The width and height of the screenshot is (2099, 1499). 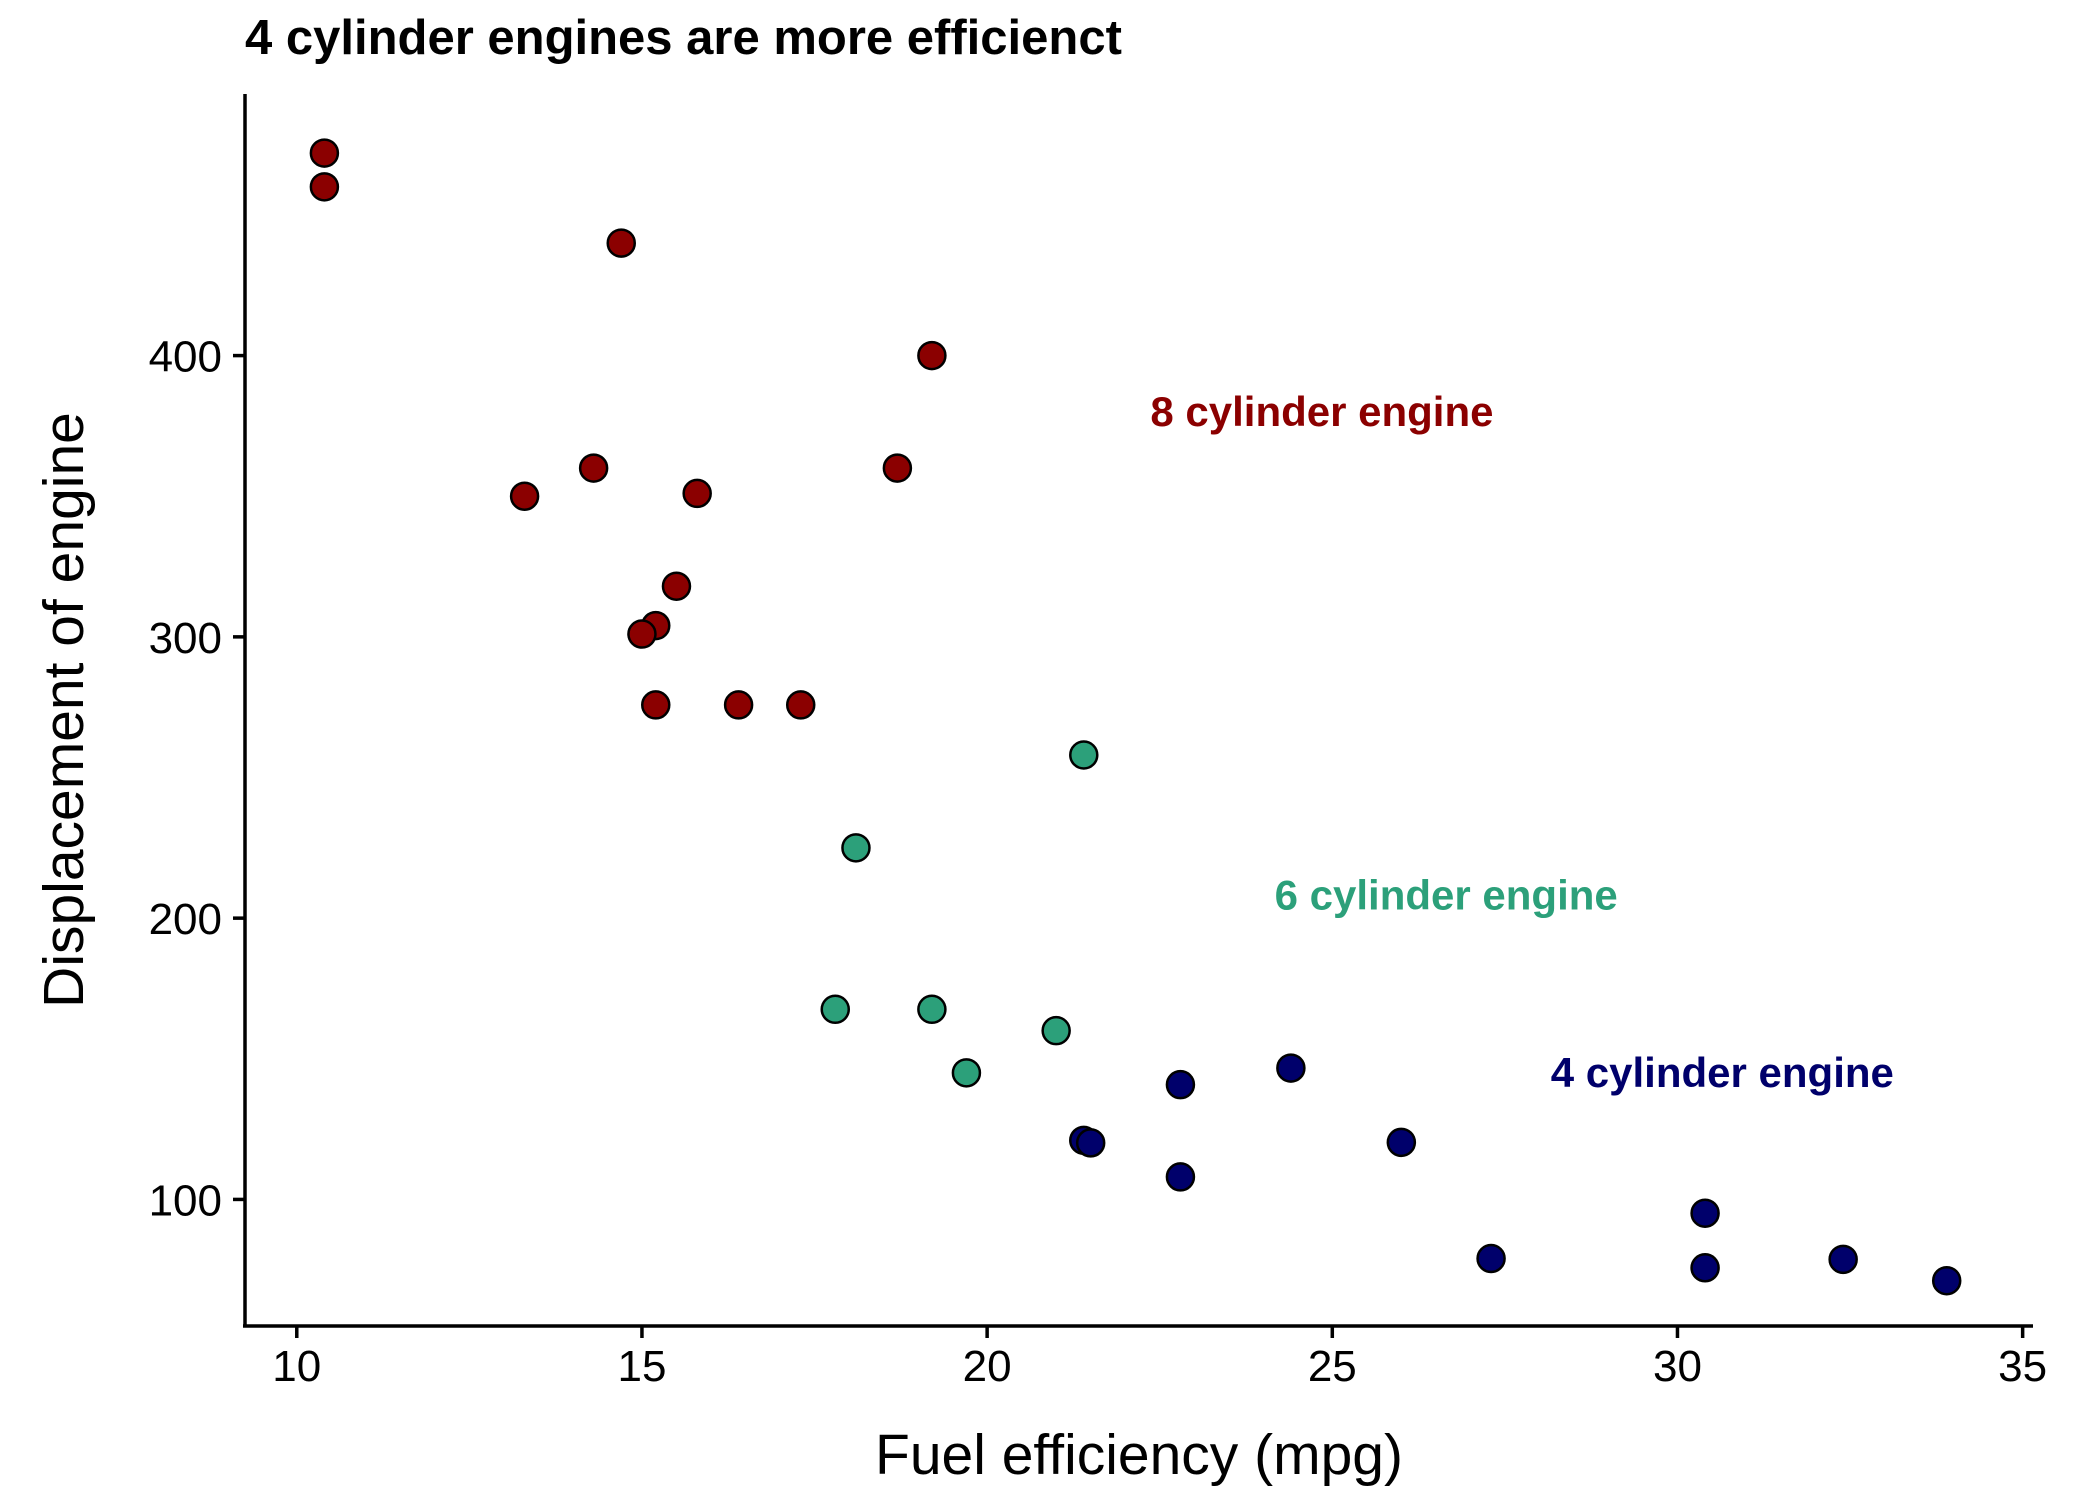 What do you see at coordinates (185, 357) in the screenshot?
I see `y-tick-label: 400` at bounding box center [185, 357].